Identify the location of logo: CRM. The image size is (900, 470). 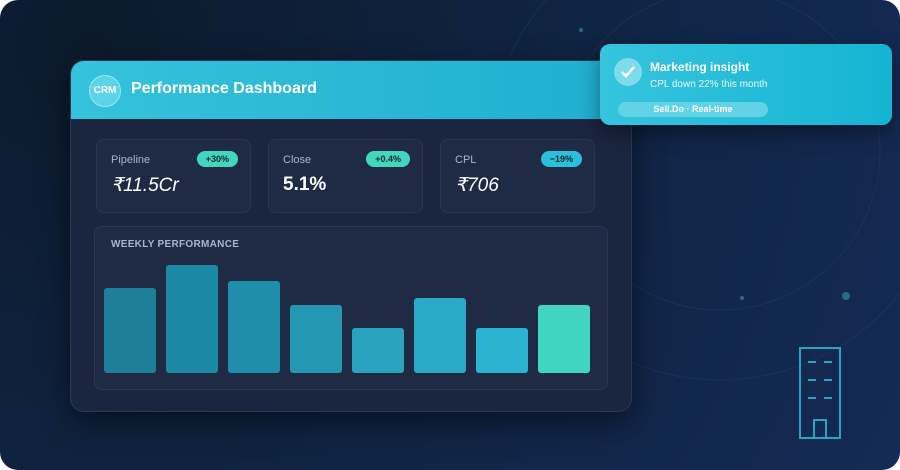
(105, 91).